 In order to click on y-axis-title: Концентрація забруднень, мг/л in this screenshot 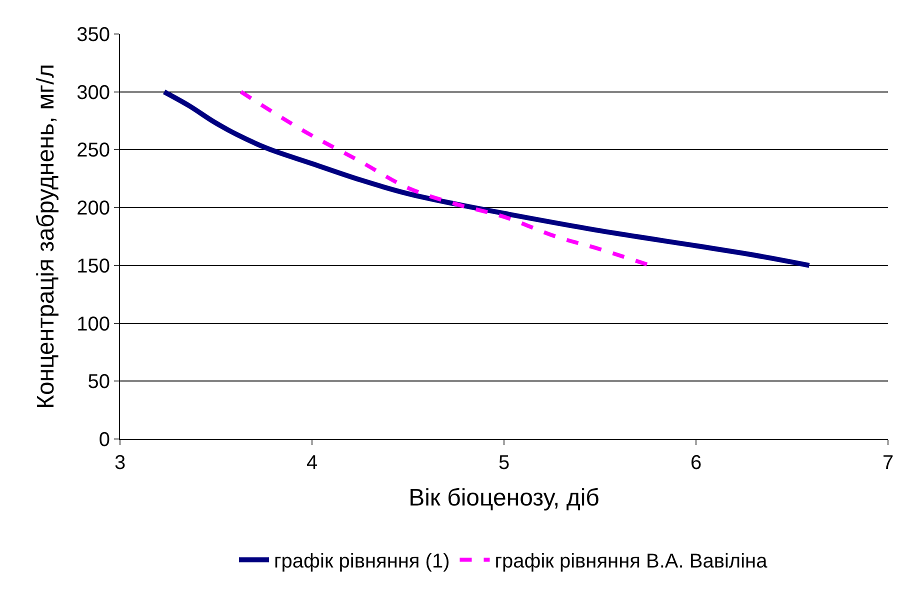, I will do `click(46, 237)`.